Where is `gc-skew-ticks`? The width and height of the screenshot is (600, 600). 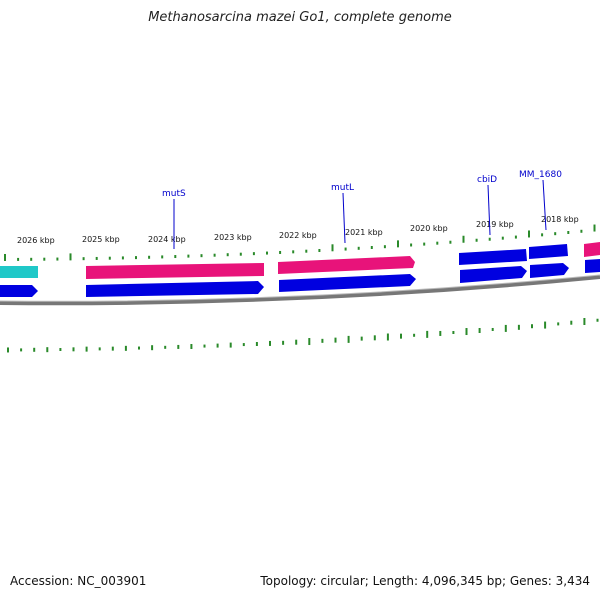
gc-skew-ticks is located at coordinates (303, 335).